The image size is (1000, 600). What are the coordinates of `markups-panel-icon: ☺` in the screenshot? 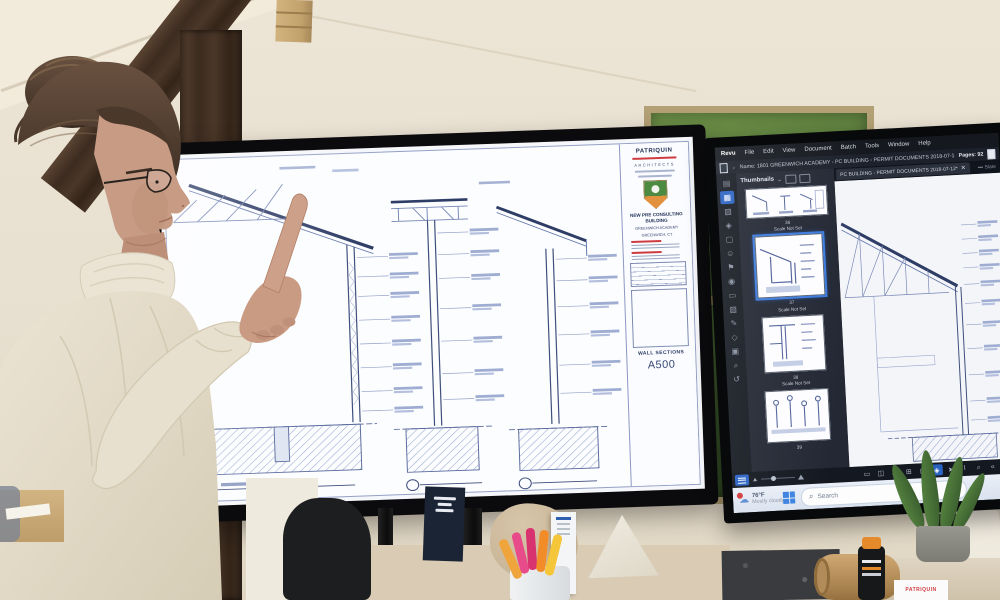 It's located at (730, 253).